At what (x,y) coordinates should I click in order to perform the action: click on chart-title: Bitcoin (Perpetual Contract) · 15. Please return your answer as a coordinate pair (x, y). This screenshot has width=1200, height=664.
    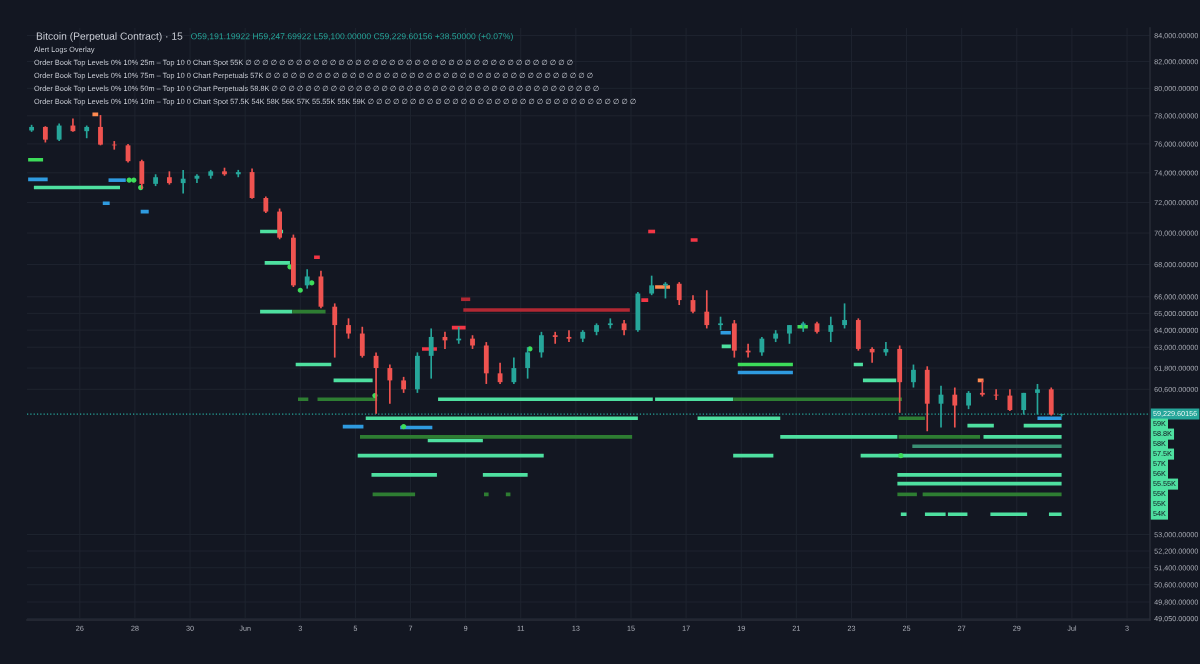
    Looking at the image, I should click on (109, 37).